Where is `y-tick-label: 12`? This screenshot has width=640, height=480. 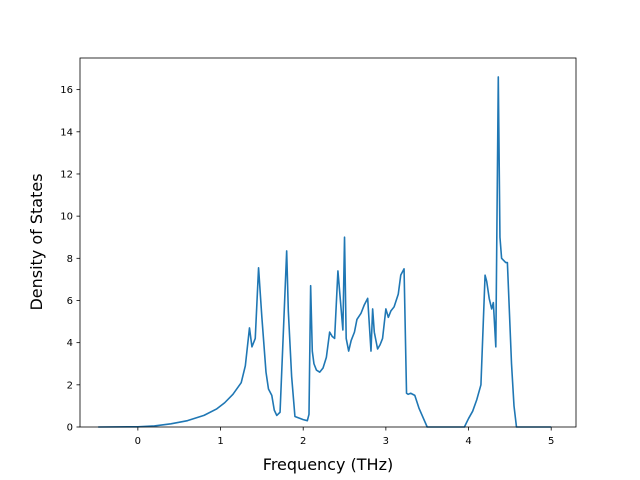
y-tick-label: 12 is located at coordinates (66, 174).